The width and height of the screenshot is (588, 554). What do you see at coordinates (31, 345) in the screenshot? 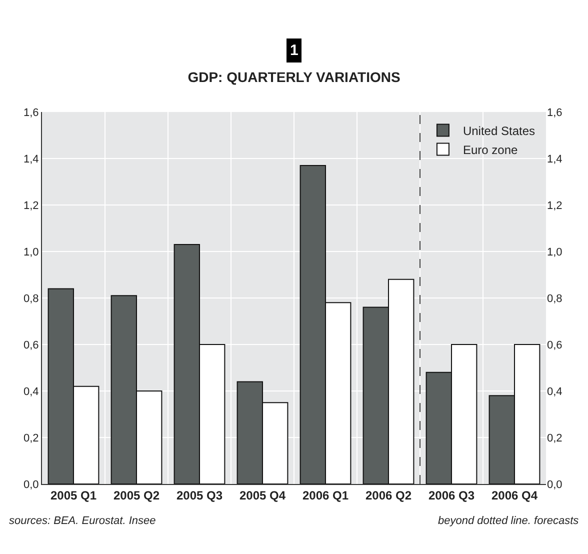
I see `y-tick-label: 0,6` at bounding box center [31, 345].